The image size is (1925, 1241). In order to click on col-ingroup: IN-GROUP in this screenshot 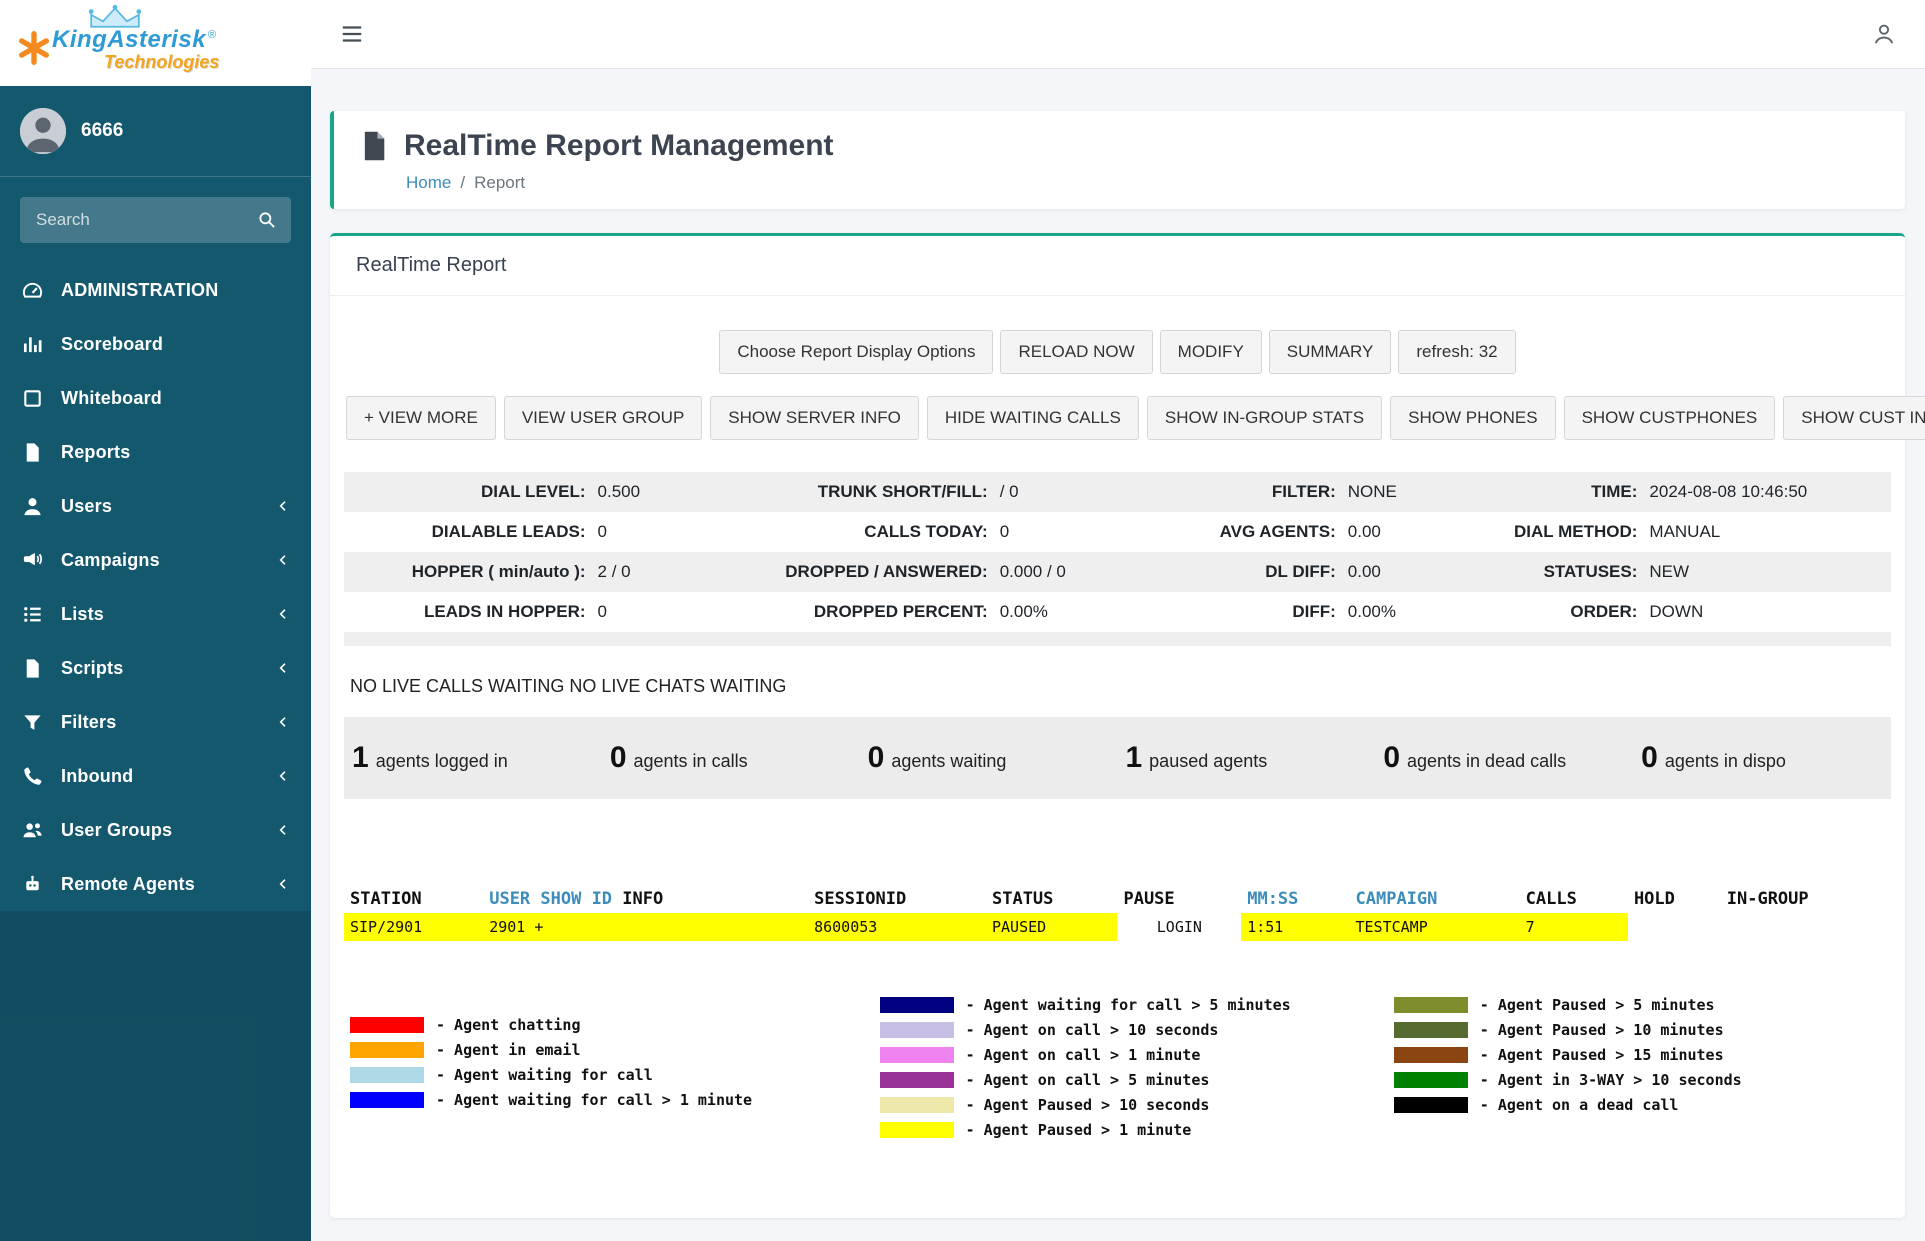, I will do `click(1767, 899)`.